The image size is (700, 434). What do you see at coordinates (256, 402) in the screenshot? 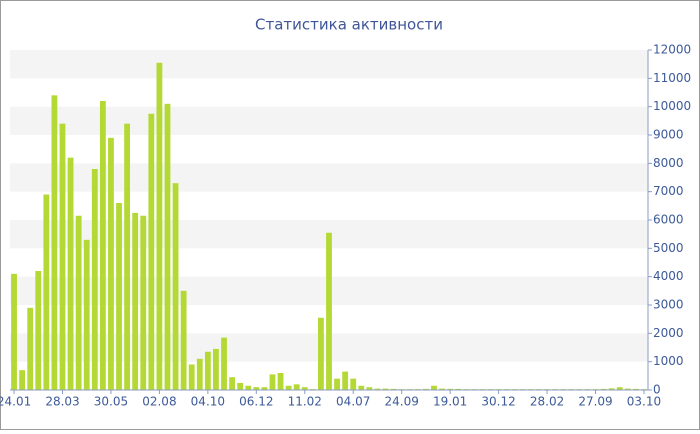
I see `x-tick-label: 06.12` at bounding box center [256, 402].